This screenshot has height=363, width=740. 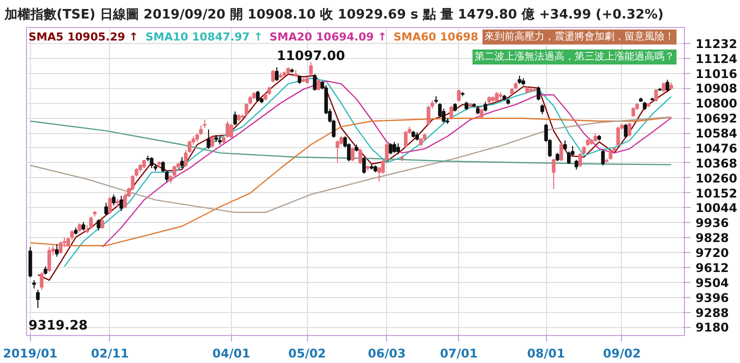 I want to click on x-tick-label: 02/11, so click(x=110, y=353).